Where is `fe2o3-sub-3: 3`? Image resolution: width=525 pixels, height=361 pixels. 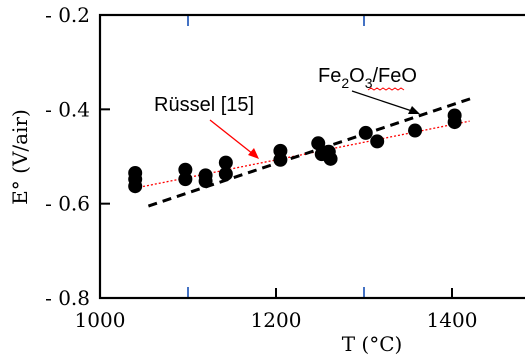
fe2o3-sub-3: 3 is located at coordinates (369, 83).